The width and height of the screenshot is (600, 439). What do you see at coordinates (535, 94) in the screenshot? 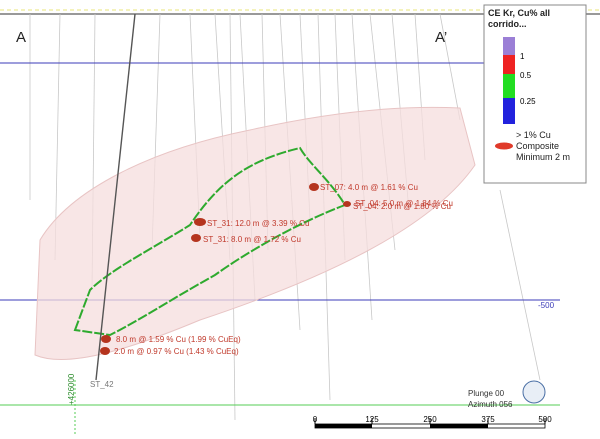
I see `legend` at bounding box center [535, 94].